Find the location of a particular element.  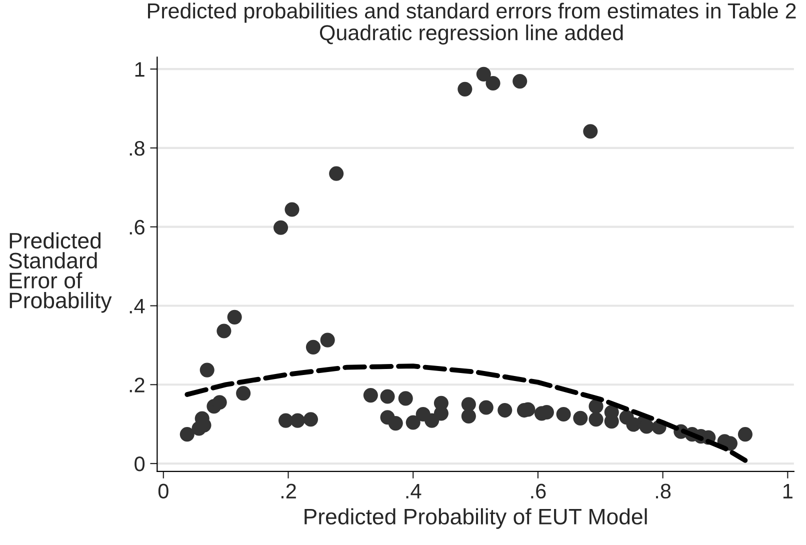

y-tick-label: 0 is located at coordinates (139, 464).